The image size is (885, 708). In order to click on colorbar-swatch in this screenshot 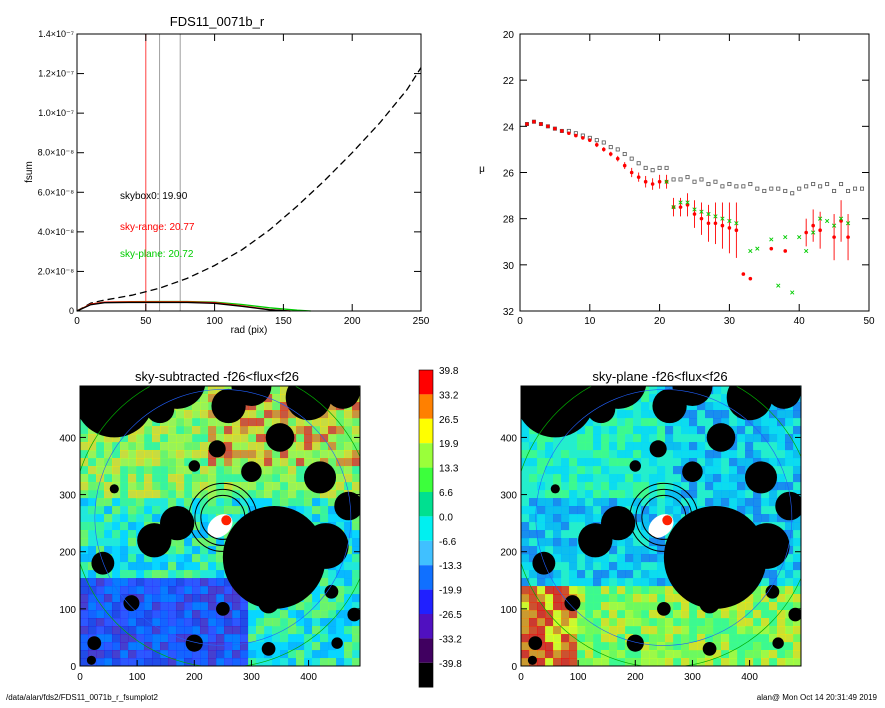, I will do `click(426, 406)`.